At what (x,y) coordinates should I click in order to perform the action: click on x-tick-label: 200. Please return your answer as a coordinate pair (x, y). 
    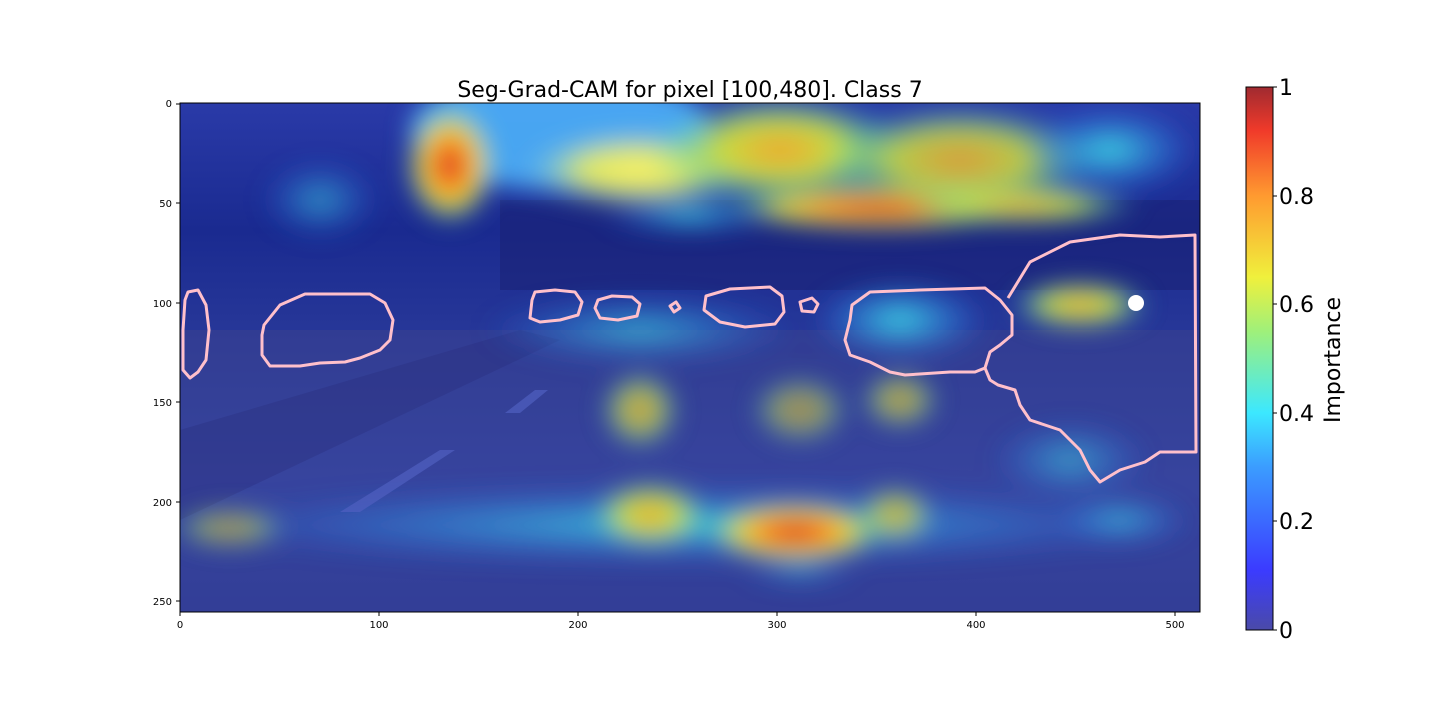
    Looking at the image, I should click on (577, 625).